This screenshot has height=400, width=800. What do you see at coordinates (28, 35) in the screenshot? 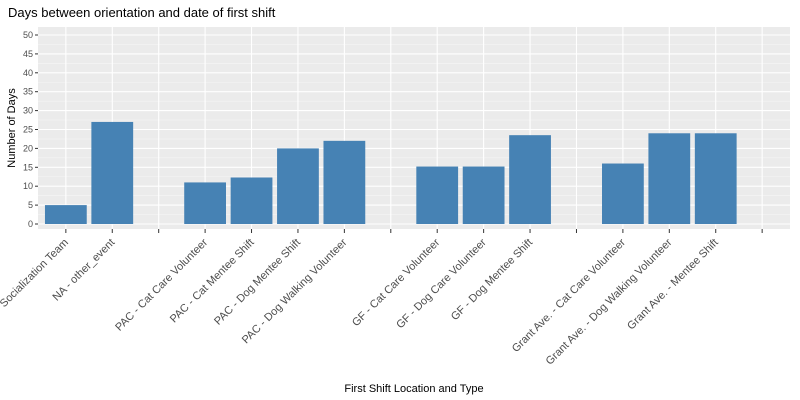
I see `y-tick-label: 50` at bounding box center [28, 35].